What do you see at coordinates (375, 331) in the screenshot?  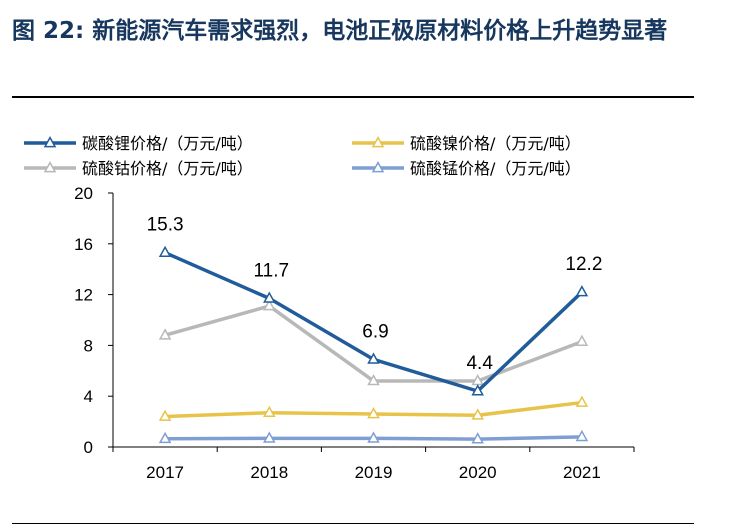 I see `data-label: 6.9` at bounding box center [375, 331].